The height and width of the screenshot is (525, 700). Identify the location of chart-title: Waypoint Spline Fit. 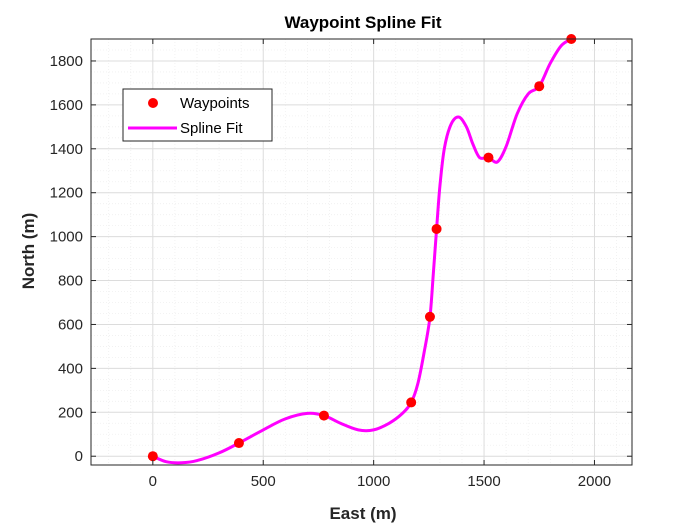
(362, 22).